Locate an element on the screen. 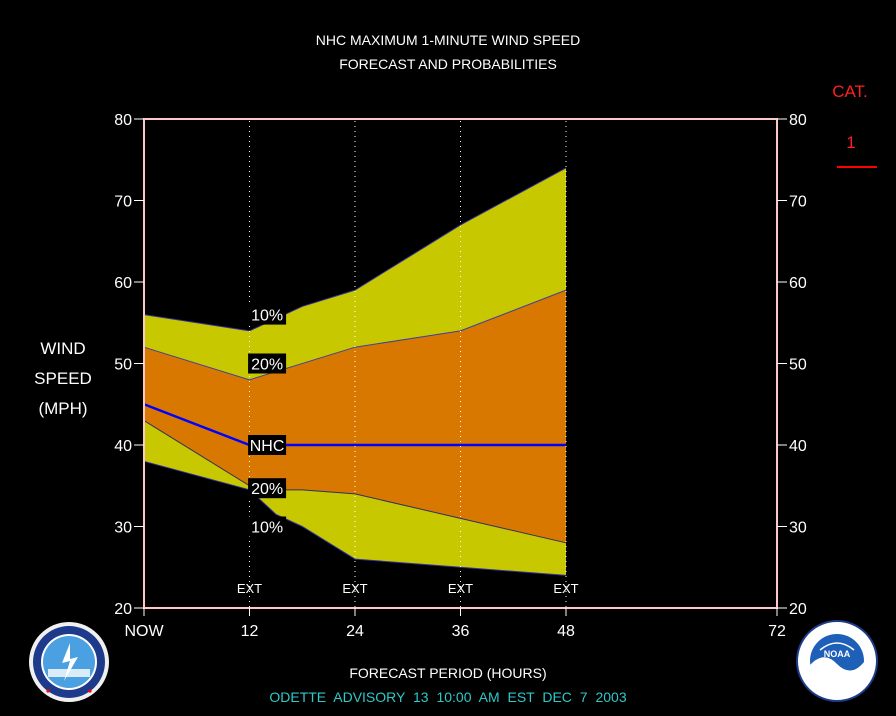 The width and height of the screenshot is (896, 716). x-tick-label: 36 is located at coordinates (461, 631).